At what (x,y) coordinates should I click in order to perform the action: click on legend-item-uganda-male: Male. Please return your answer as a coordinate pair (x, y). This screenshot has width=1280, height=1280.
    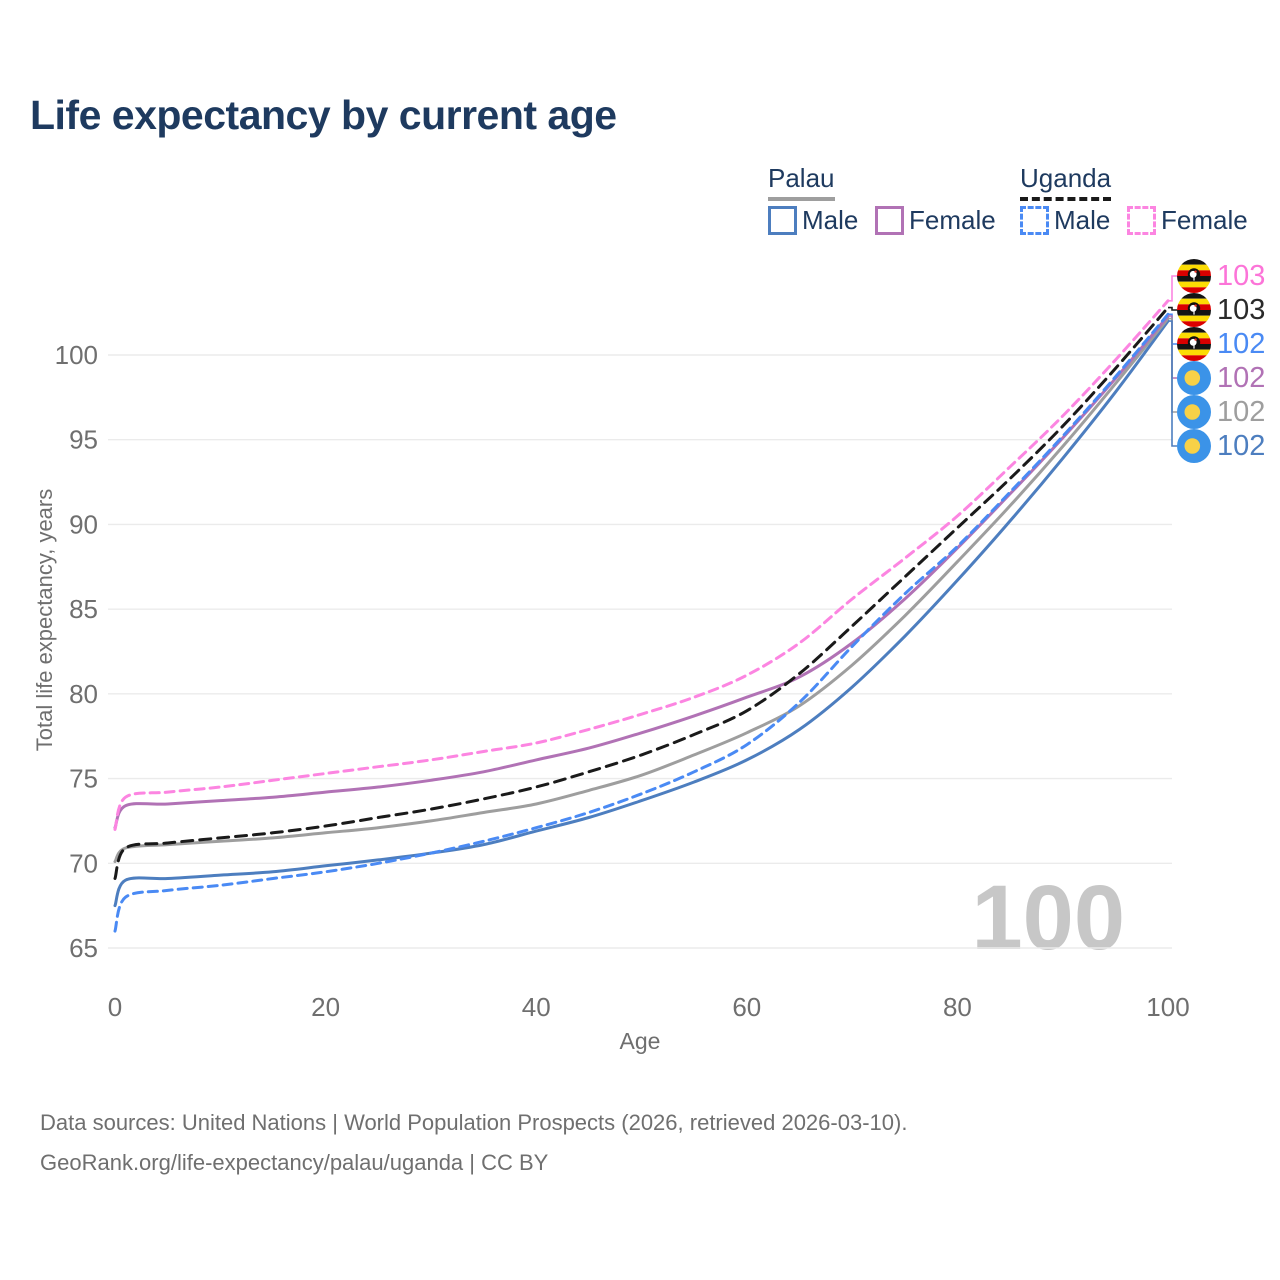
    Looking at the image, I should click on (1065, 220).